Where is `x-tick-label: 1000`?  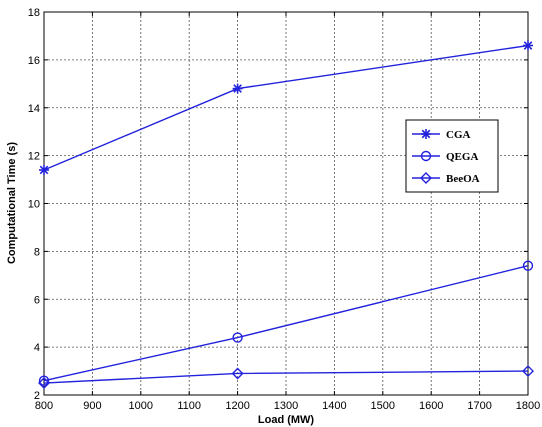 x-tick-label: 1000 is located at coordinates (141, 406).